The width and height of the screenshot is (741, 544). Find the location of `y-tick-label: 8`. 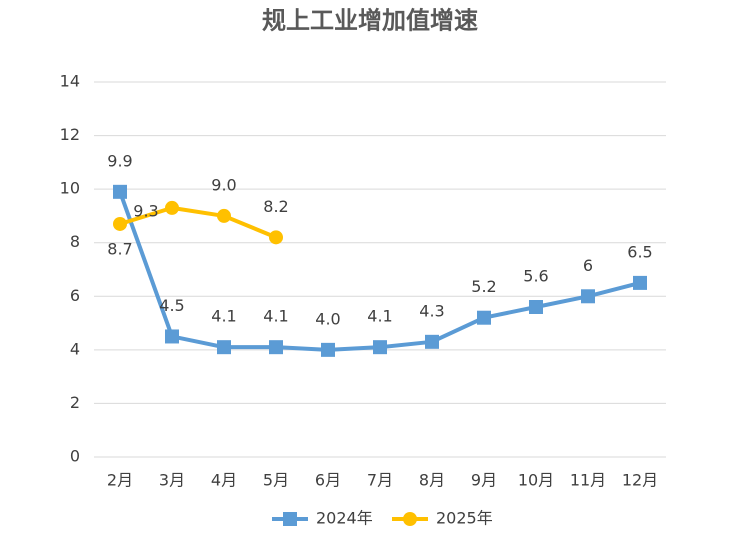

y-tick-label: 8 is located at coordinates (75, 241).